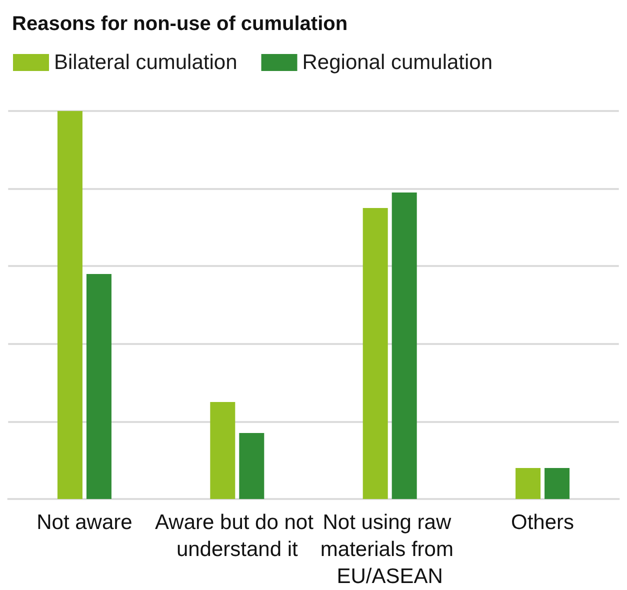 This screenshot has width=627, height=590. Describe the element at coordinates (237, 536) in the screenshot. I see `x-tick-label: Aware but do not understand it` at that location.